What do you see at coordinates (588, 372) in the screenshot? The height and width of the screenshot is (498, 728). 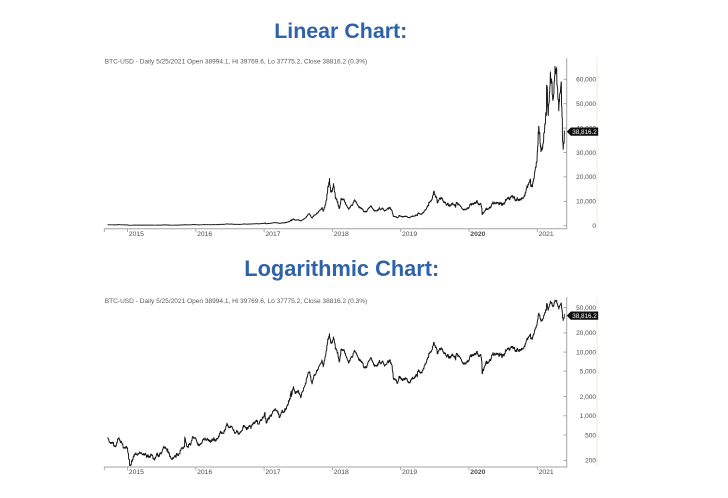 I see `svg-text: 5,000` at bounding box center [588, 372].